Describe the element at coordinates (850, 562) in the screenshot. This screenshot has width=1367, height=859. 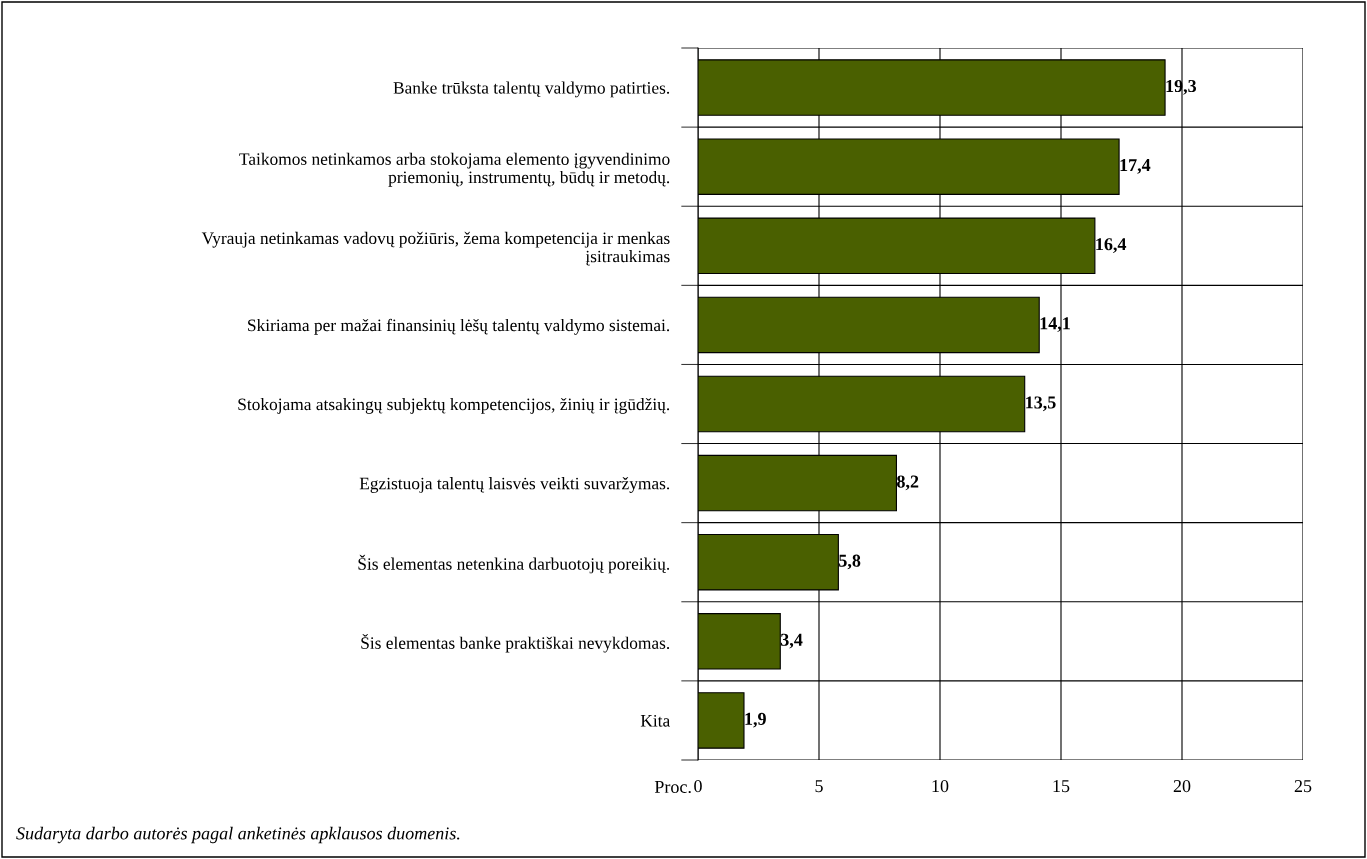
I see `data-label: 5,8` at that location.